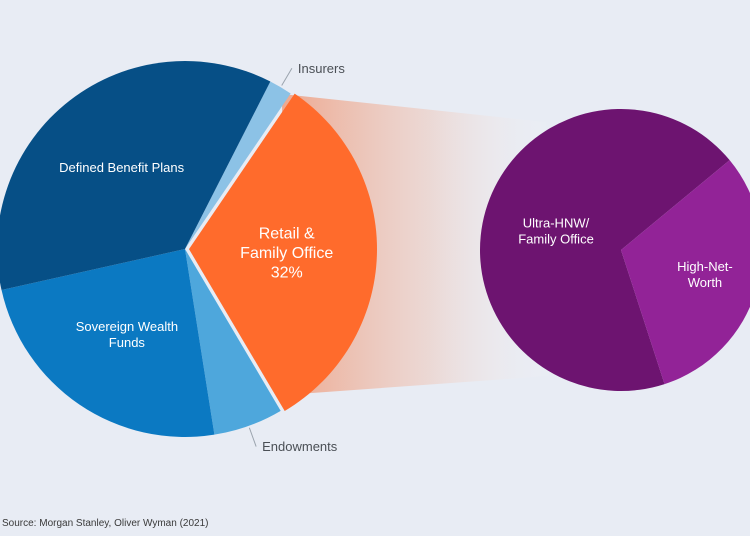 Image resolution: width=750 pixels, height=536 pixels. I want to click on label-sovereign-wealth-funds: Sovereign Wealth Funds, so click(127, 334).